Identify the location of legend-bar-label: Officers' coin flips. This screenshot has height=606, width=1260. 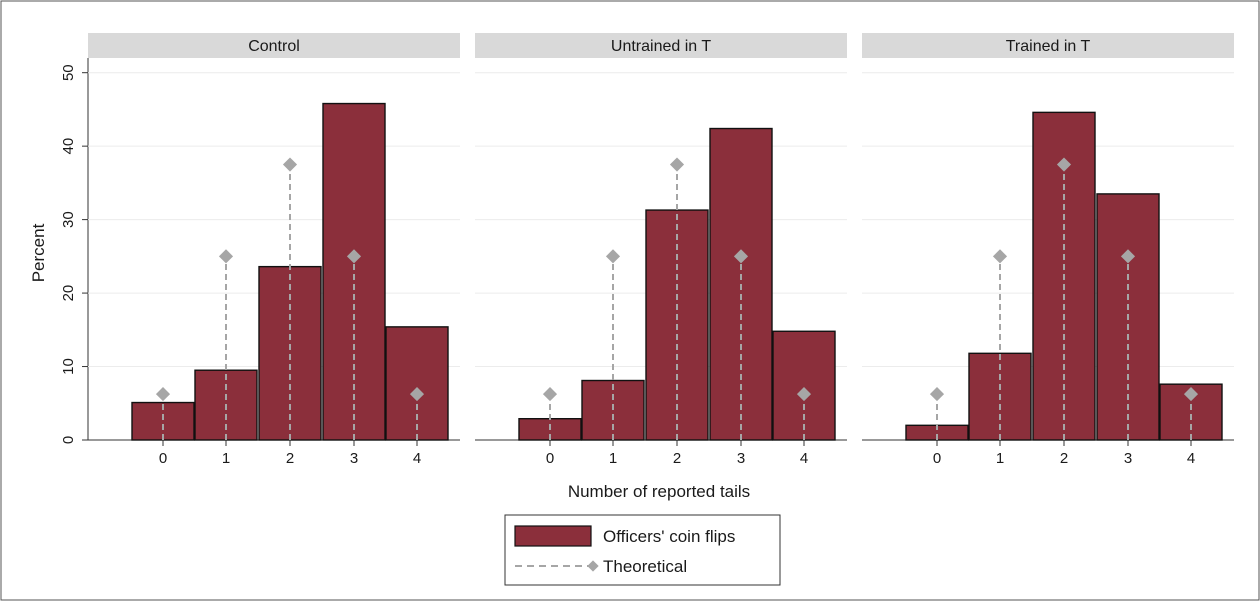
(669, 536).